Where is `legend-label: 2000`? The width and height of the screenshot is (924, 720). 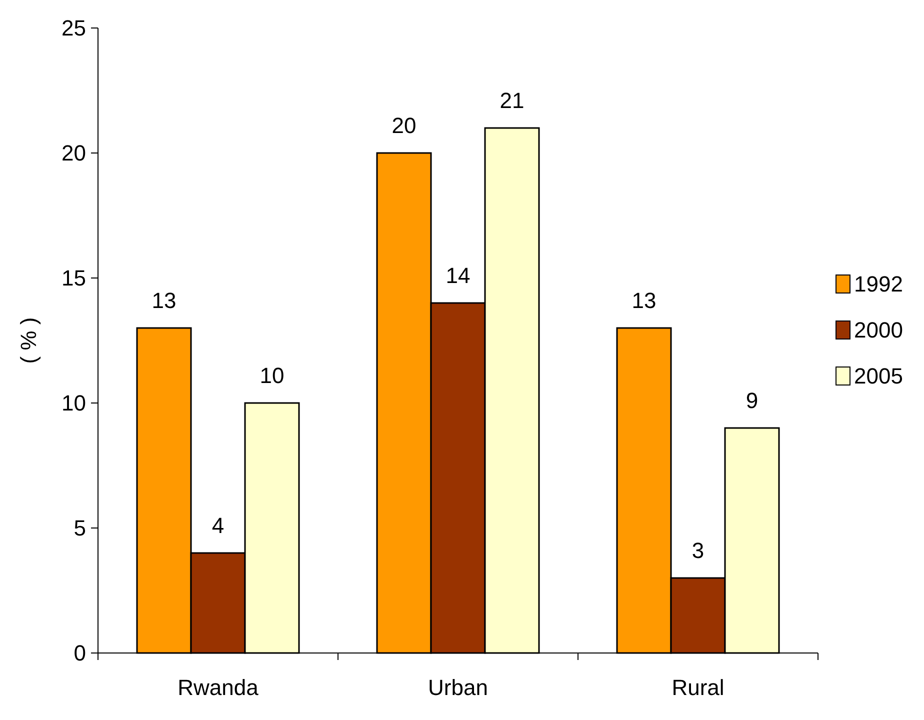
legend-label: 2000 is located at coordinates (878, 330).